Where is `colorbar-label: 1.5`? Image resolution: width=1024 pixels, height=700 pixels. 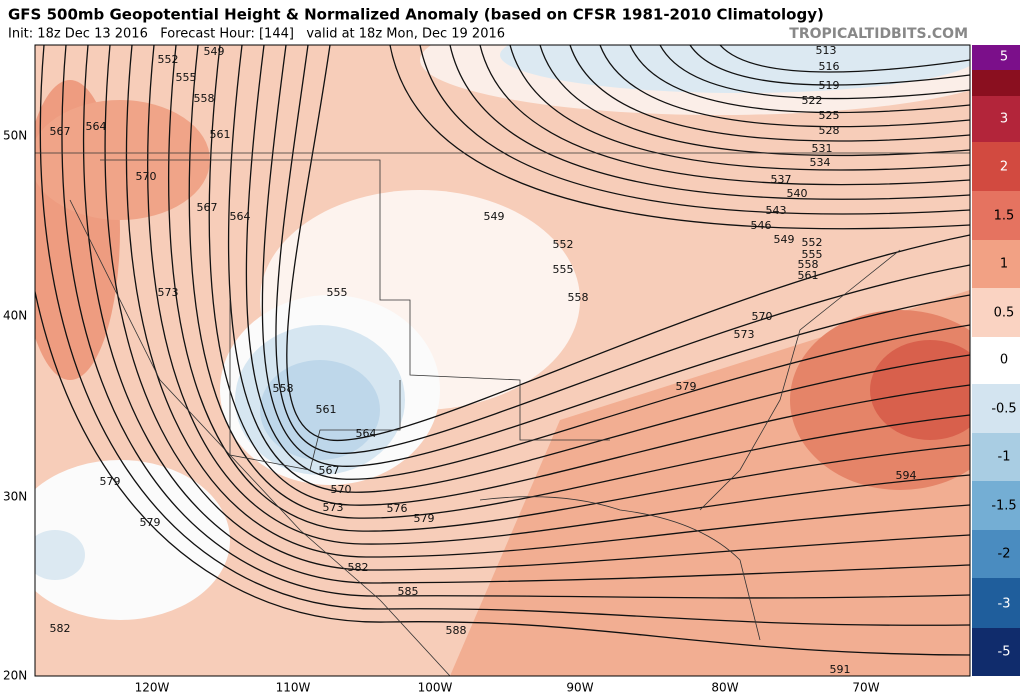 colorbar-label: 1.5 is located at coordinates (1004, 216).